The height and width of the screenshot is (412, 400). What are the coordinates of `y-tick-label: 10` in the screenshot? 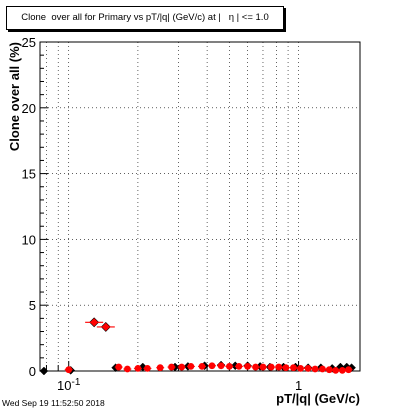 It's located at (29, 239).